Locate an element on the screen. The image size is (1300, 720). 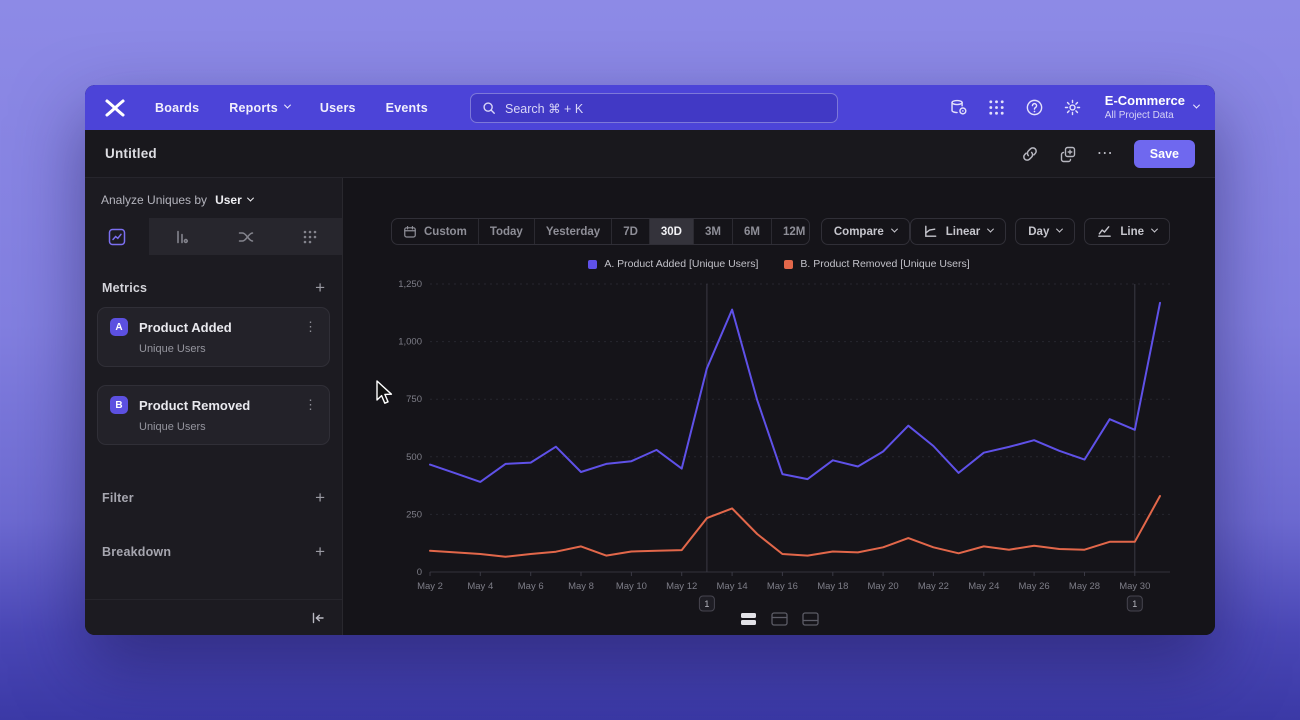
query-builder-sidebar: Analyze Uniques by User is located at coordinates (214, 406).